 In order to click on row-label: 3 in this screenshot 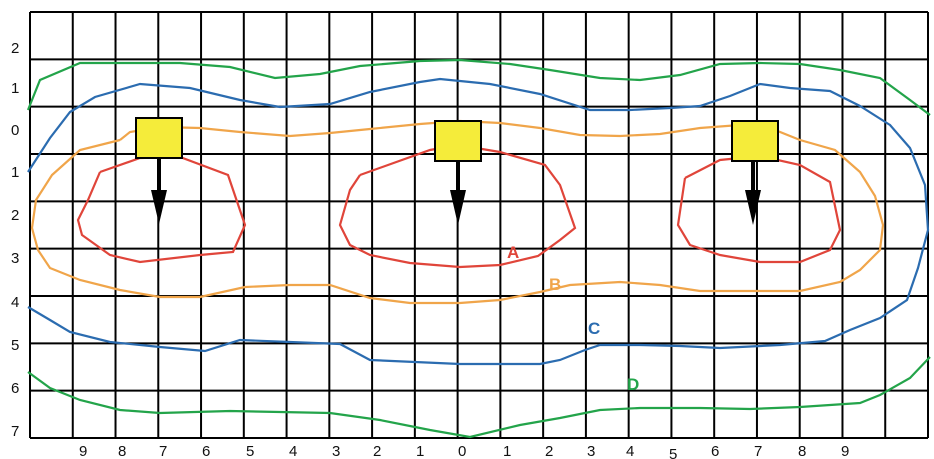, I will do `click(15, 258)`.